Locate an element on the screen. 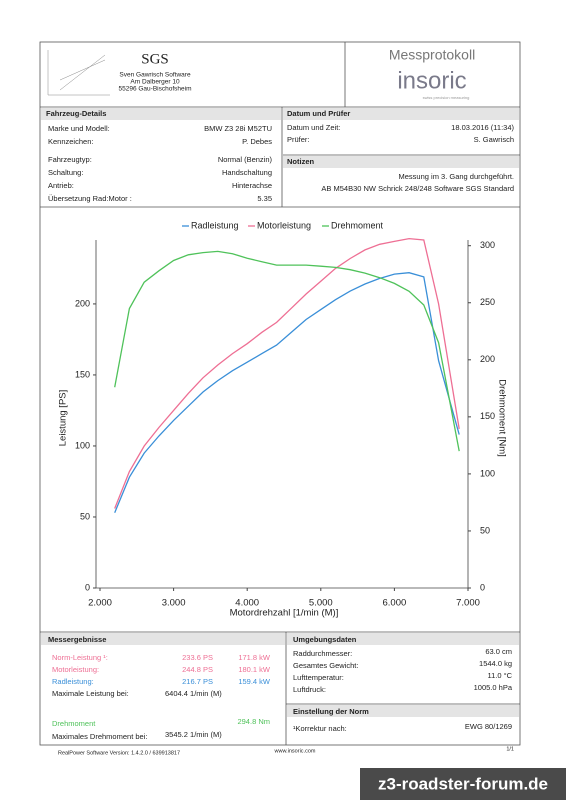 The image size is (566, 800). company-line: 55296 Gau-Bischofsheim is located at coordinates (155, 89).